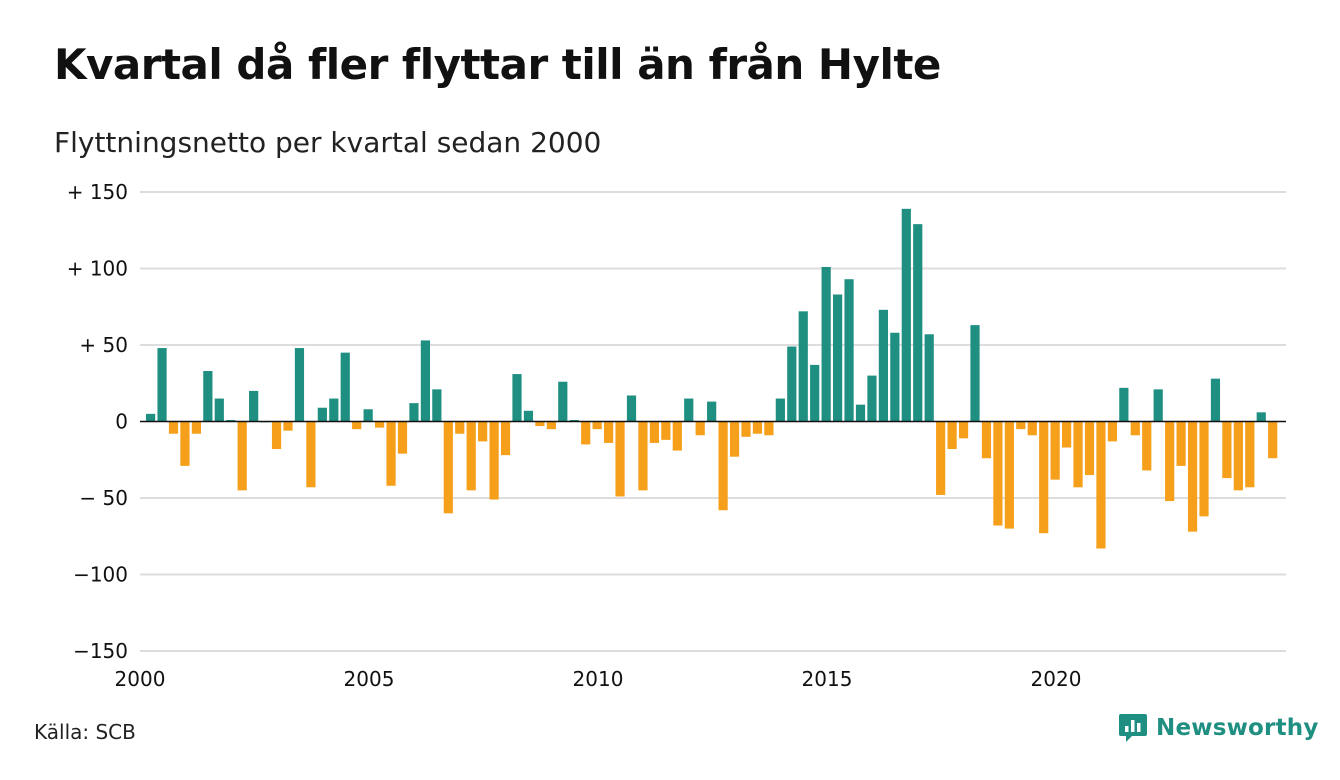 Image resolution: width=1340 pixels, height=780 pixels. I want to click on y-tick-label: −100, so click(100, 575).